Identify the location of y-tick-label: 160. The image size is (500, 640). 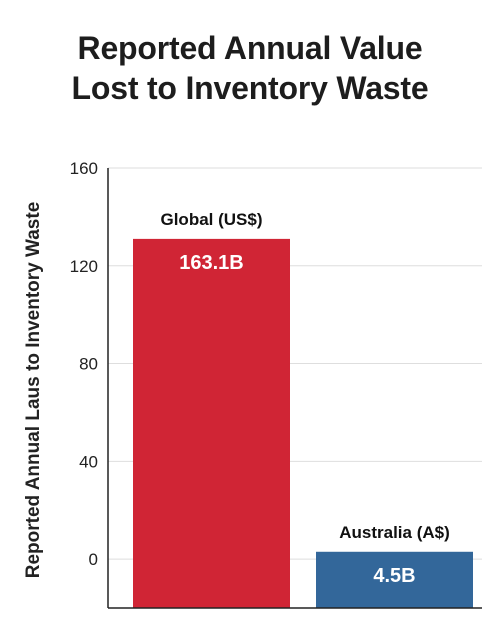
(84, 168).